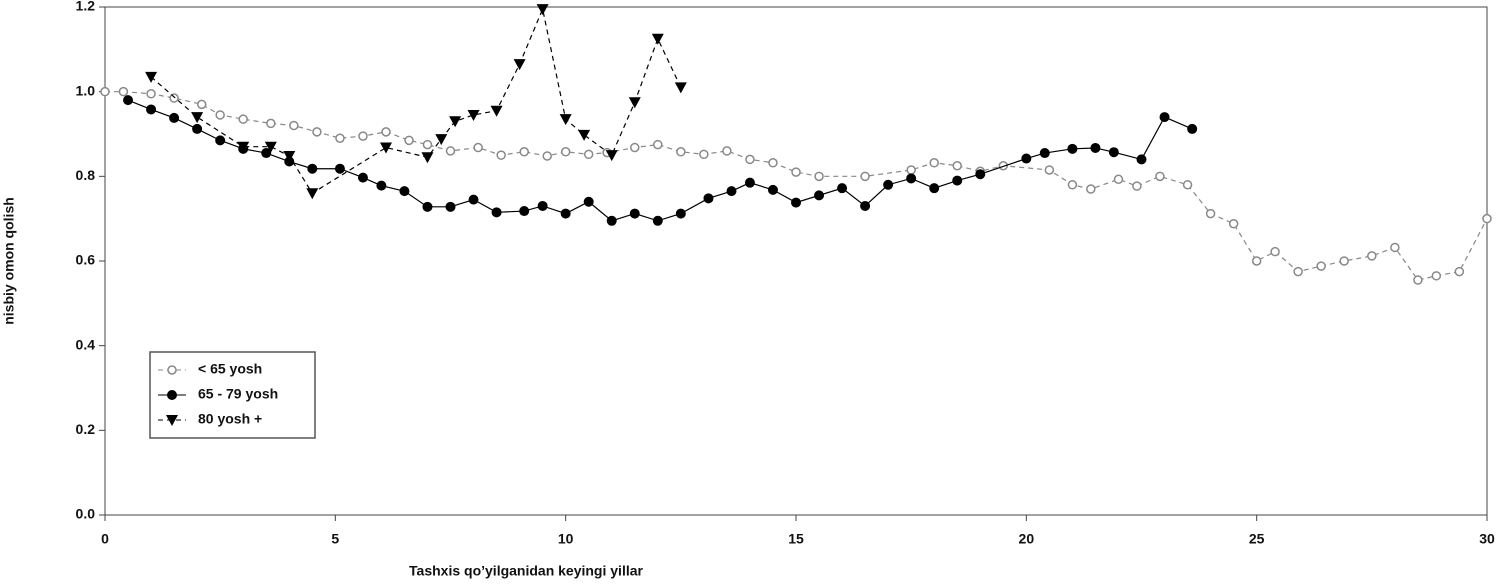 This screenshot has height=587, width=1500. I want to click on y-tick-label: 0.8, so click(86, 175).